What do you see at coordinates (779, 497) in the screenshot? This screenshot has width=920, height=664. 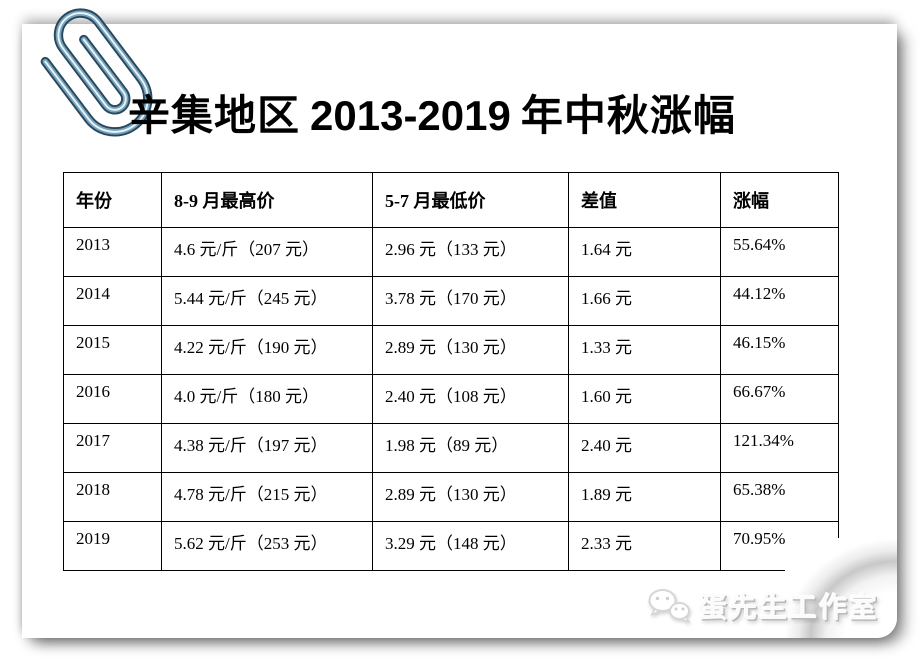 I see `increase-cell: 65.38%` at bounding box center [779, 497].